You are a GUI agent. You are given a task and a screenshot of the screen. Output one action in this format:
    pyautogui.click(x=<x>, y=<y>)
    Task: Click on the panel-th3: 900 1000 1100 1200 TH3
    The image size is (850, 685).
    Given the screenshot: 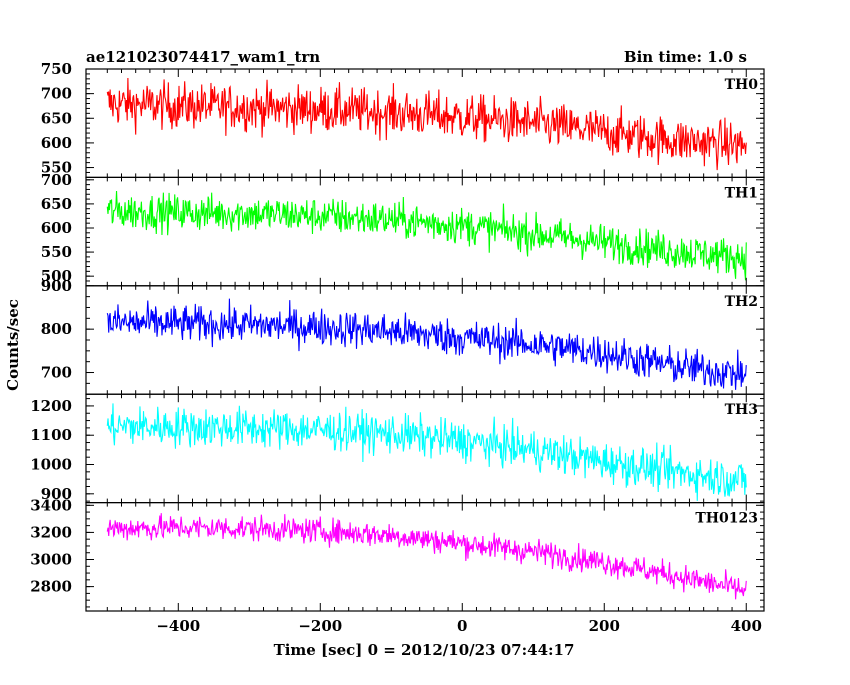 What is the action you would take?
    pyautogui.click(x=397, y=448)
    